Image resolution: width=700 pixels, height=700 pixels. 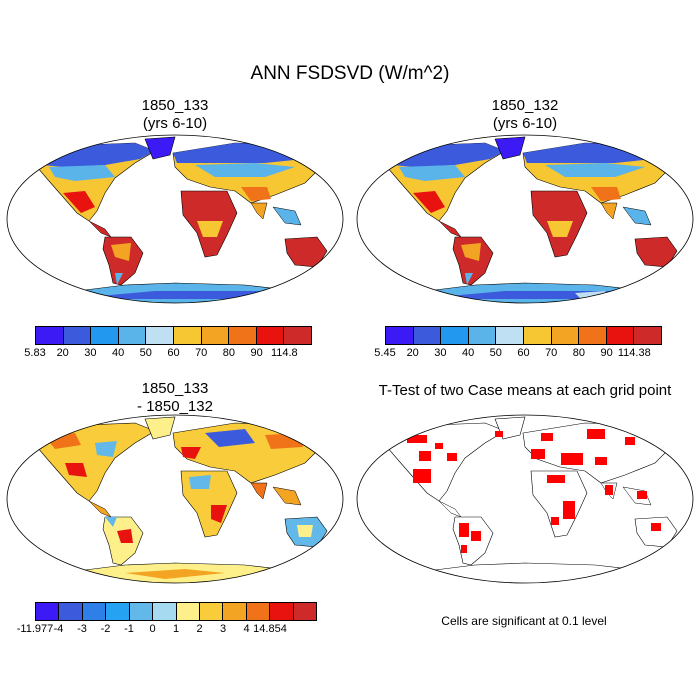 I want to click on panel-title-top-right-line2: (yrs 6-10), so click(x=525, y=123).